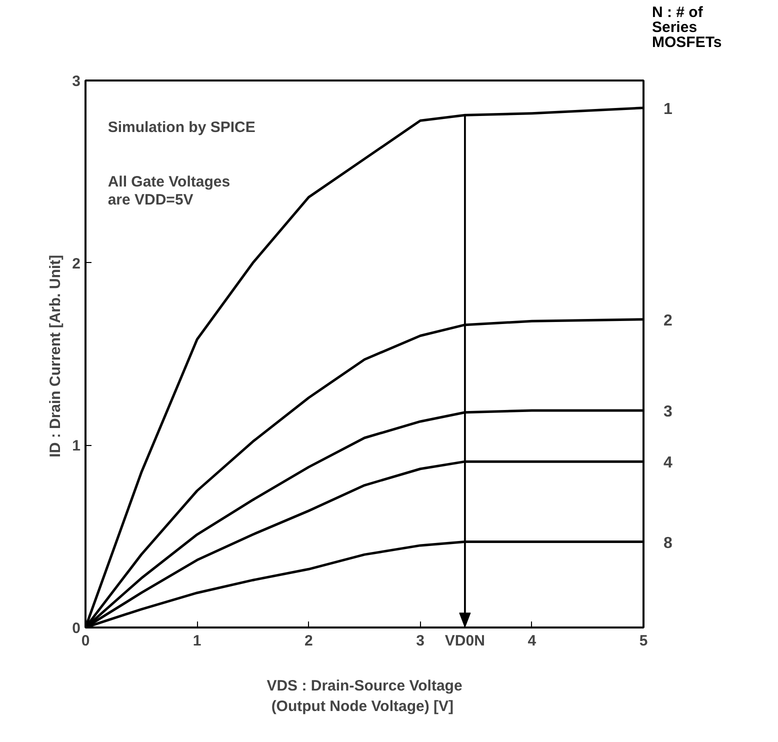 The image size is (778, 742). What do you see at coordinates (76, 628) in the screenshot?
I see `y-tick-label: 0` at bounding box center [76, 628].